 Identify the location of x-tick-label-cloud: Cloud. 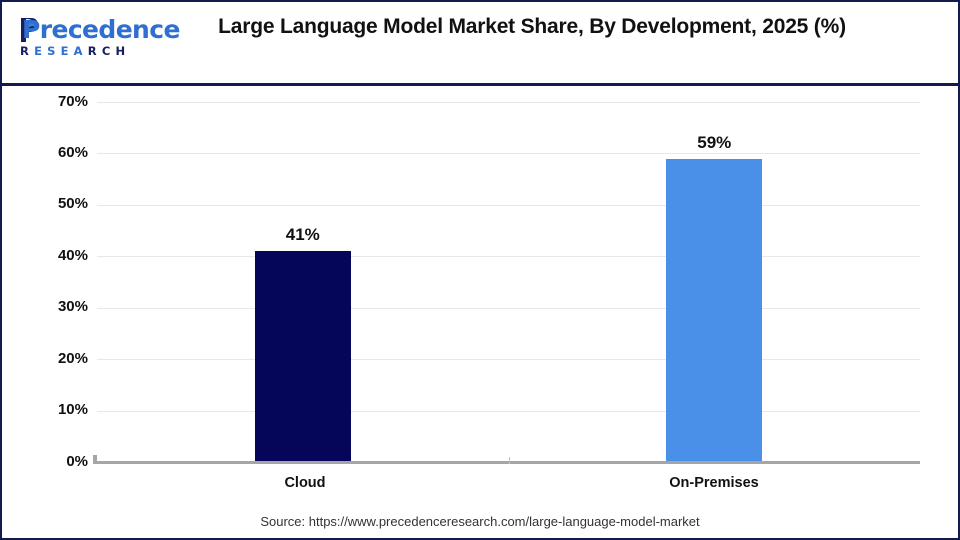
(305, 483).